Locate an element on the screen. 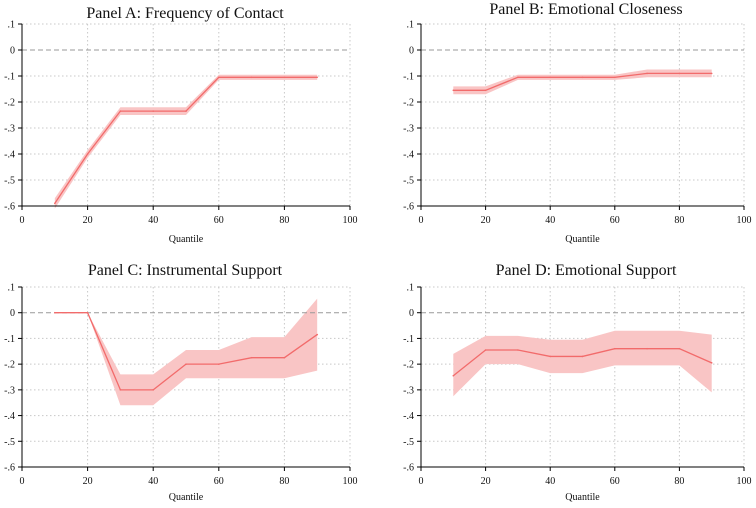 Image resolution: width=756 pixels, height=508 pixels. panel-b-y-tick-label: 0 is located at coordinates (411, 51).